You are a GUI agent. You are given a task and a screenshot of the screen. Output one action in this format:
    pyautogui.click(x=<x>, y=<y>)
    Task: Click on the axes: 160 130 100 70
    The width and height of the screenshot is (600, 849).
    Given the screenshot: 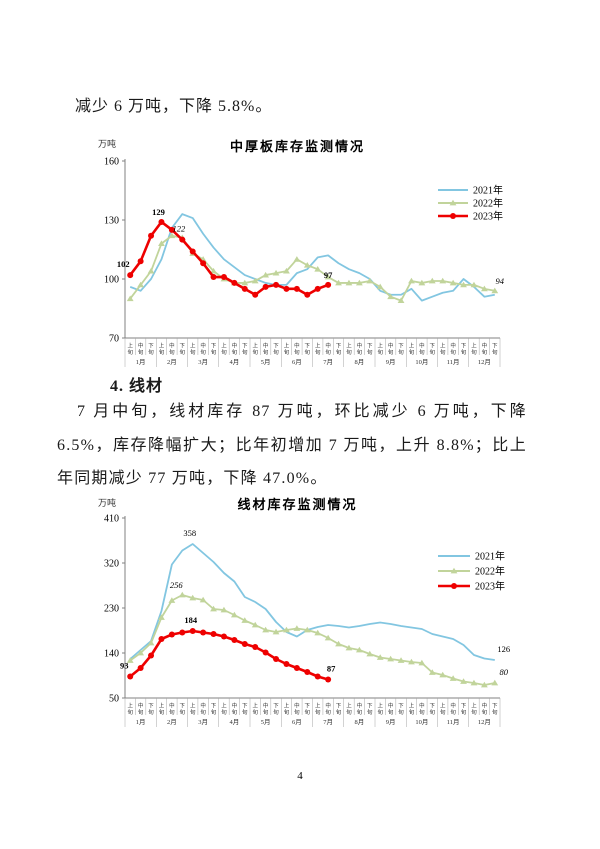 What is the action you would take?
    pyautogui.click(x=302, y=251)
    